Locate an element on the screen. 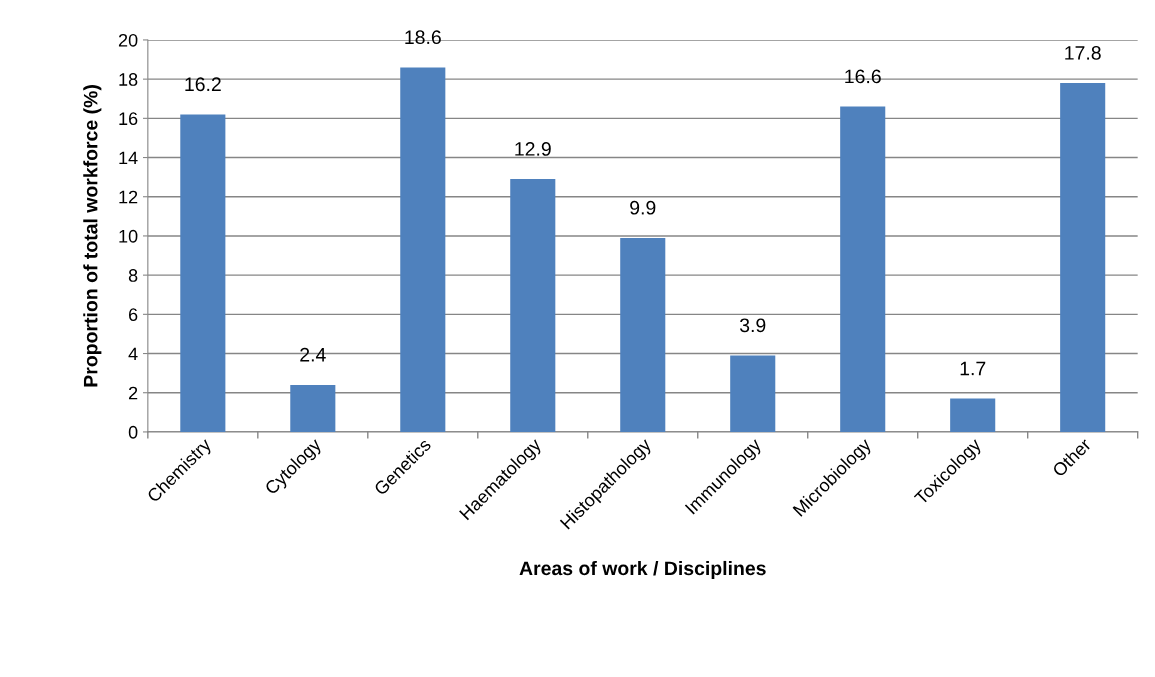 The image size is (1155, 677). data-label: 12.9 is located at coordinates (533, 149).